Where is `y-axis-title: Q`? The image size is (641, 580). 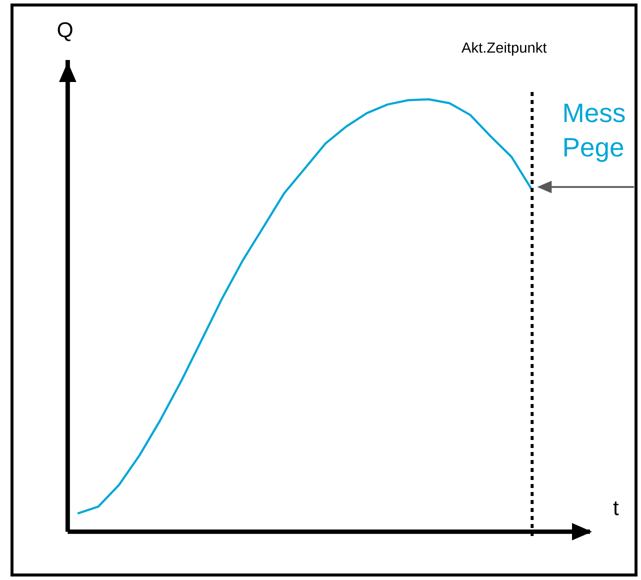 y-axis-title: Q is located at coordinates (65, 32).